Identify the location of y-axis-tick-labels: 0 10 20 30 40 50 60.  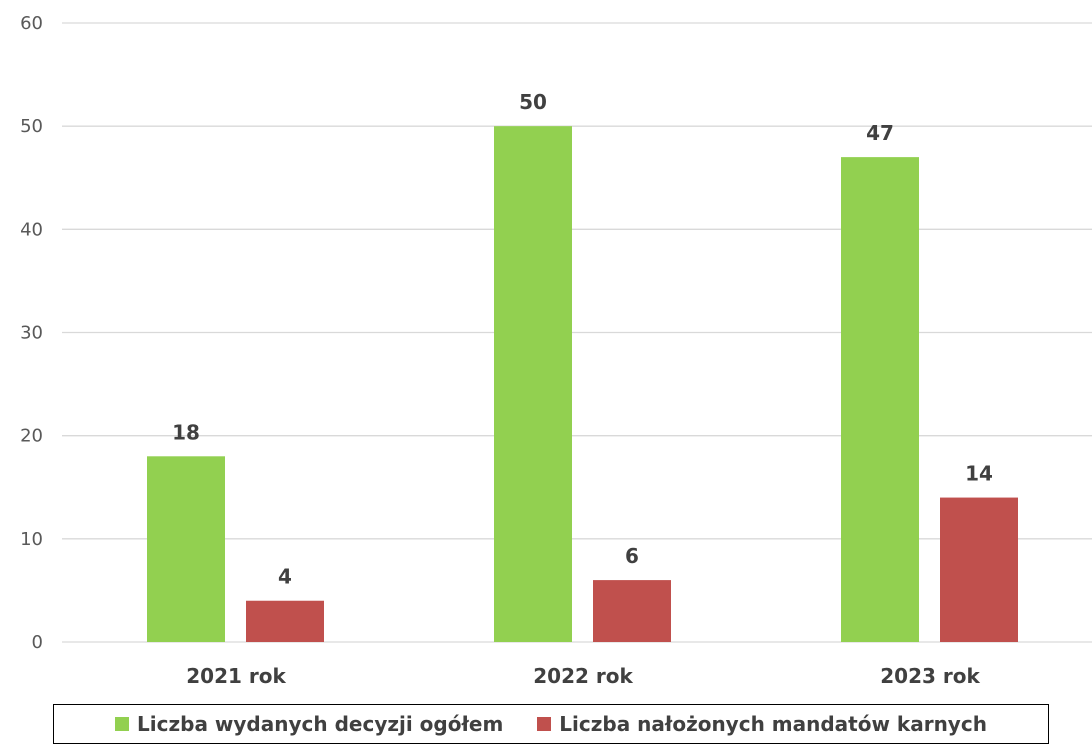
(31, 333).